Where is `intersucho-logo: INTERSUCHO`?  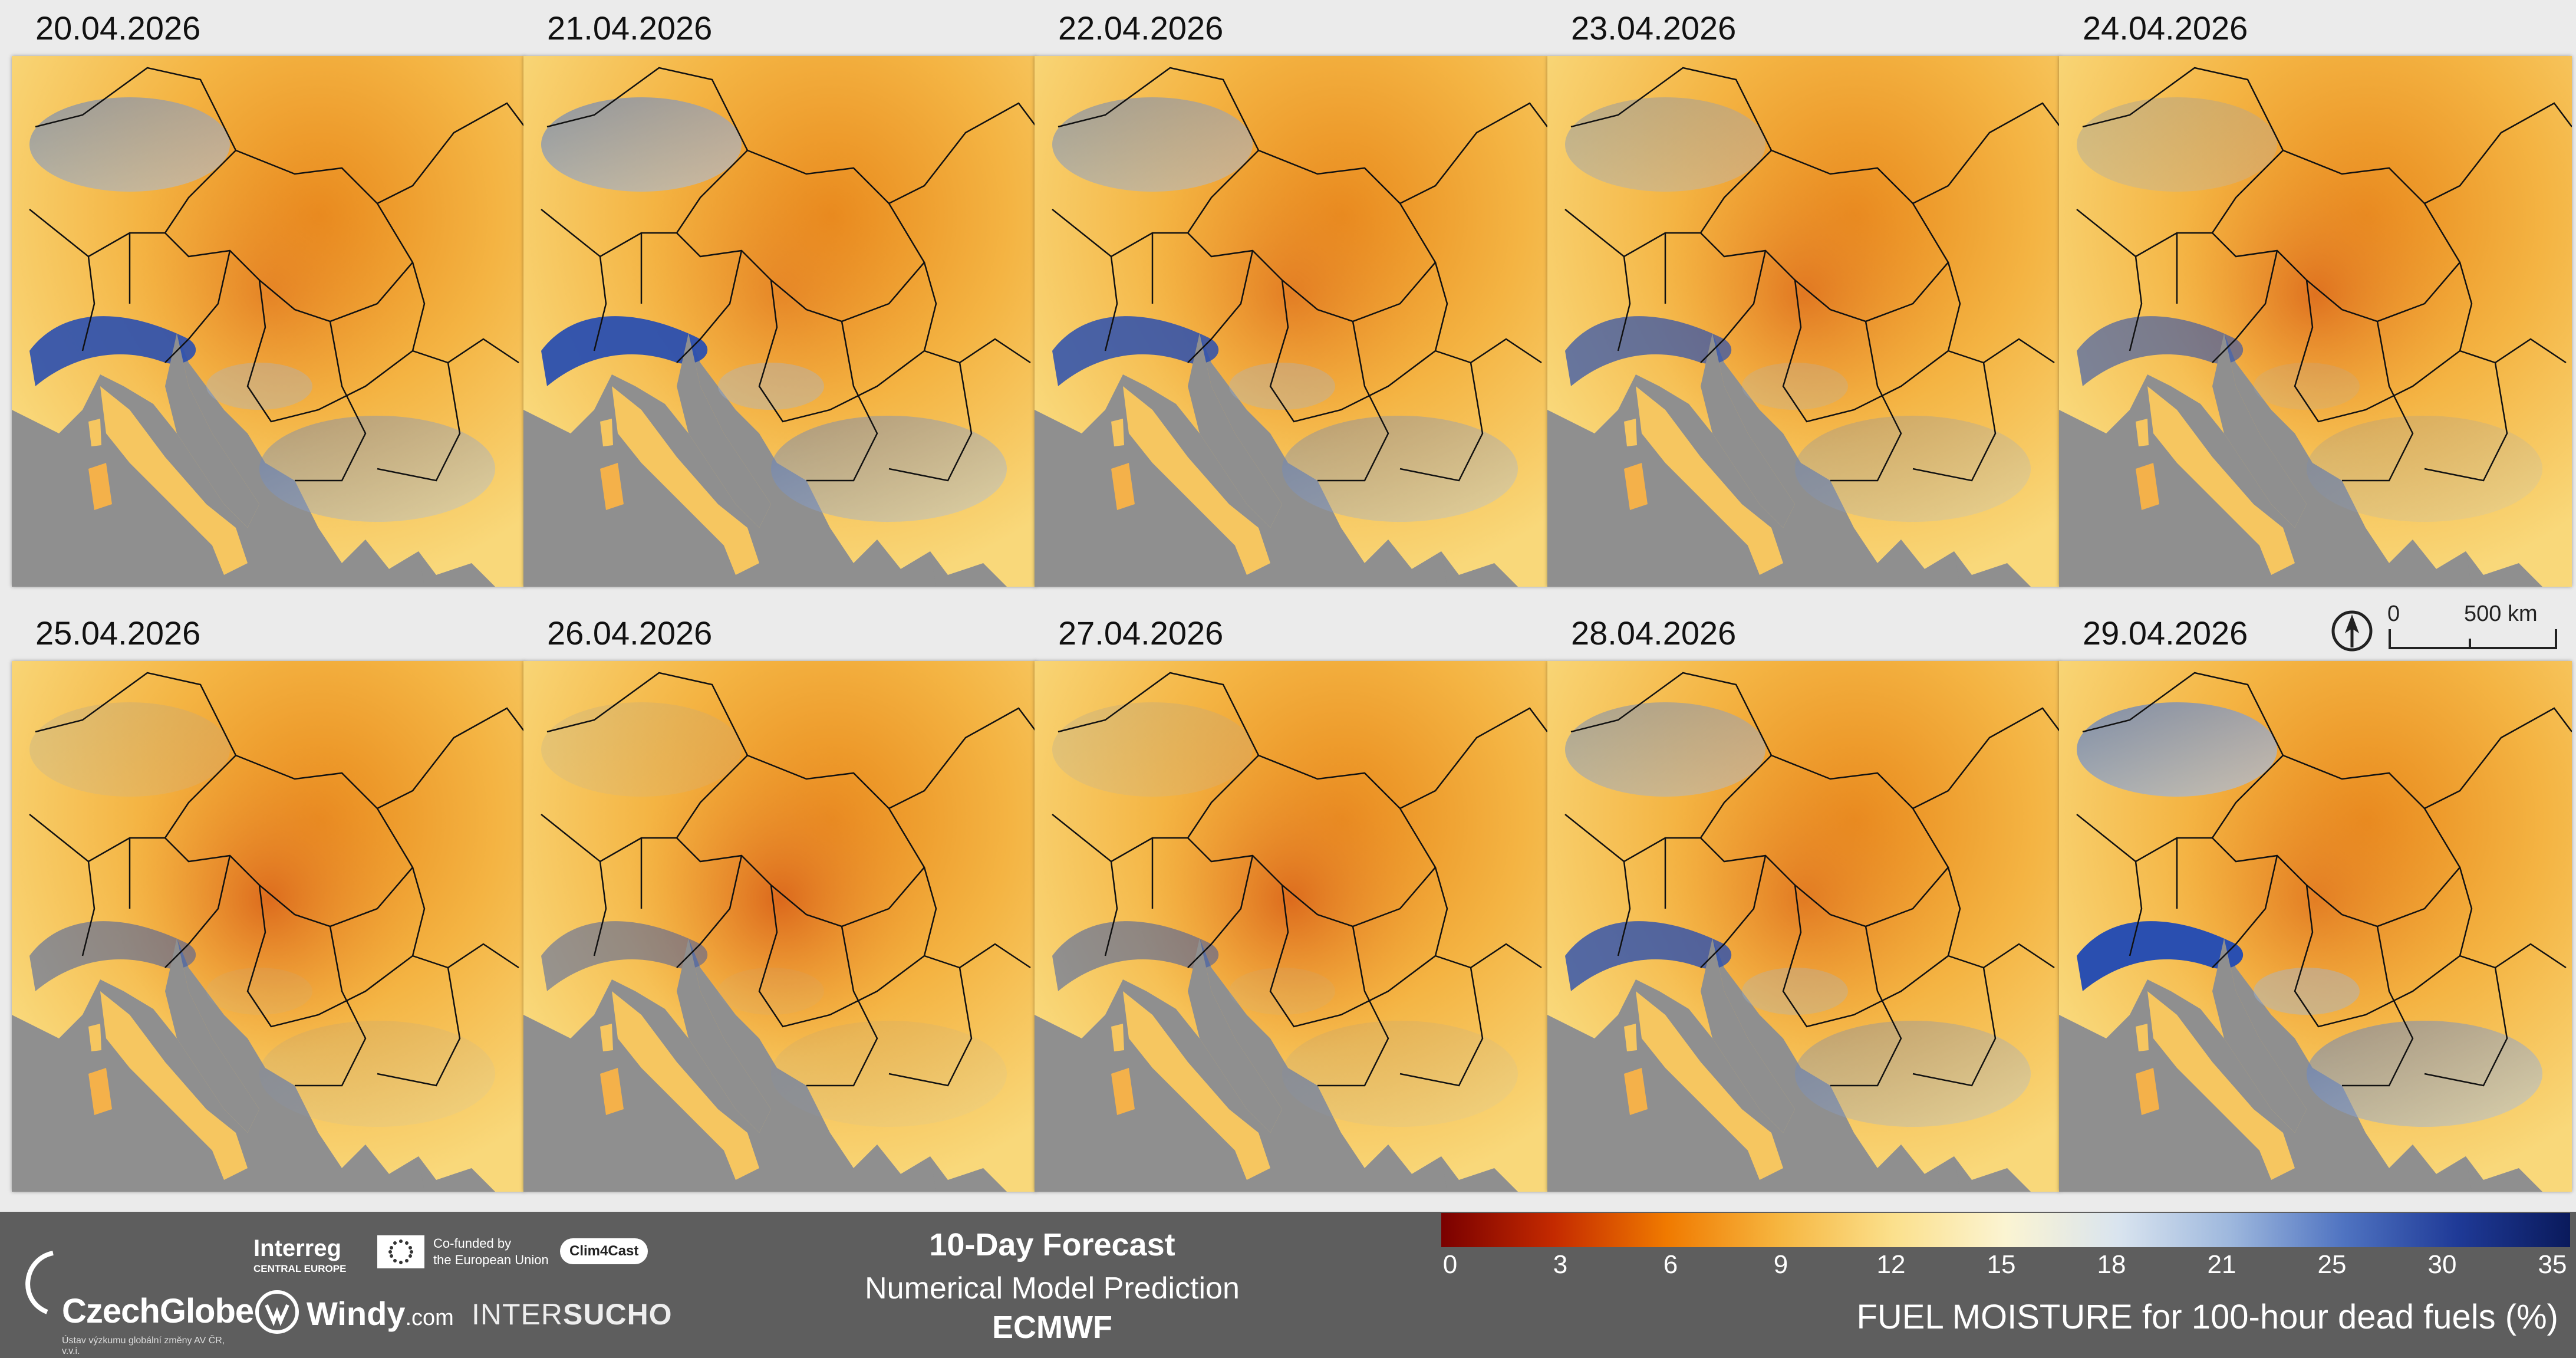 intersucho-logo: INTERSUCHO is located at coordinates (572, 1314).